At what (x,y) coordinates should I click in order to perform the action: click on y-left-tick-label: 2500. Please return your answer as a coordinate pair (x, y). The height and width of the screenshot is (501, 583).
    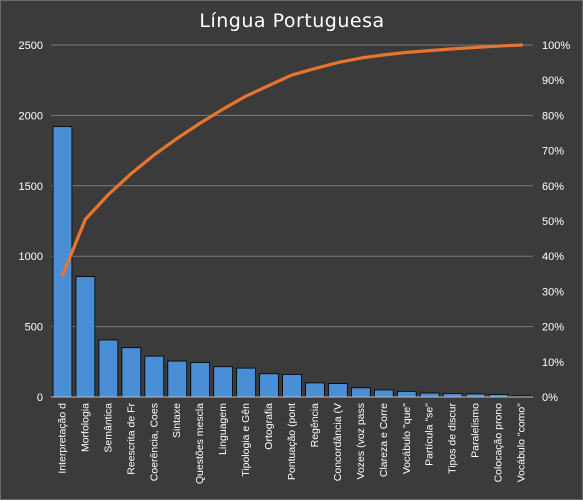
    Looking at the image, I should click on (31, 46).